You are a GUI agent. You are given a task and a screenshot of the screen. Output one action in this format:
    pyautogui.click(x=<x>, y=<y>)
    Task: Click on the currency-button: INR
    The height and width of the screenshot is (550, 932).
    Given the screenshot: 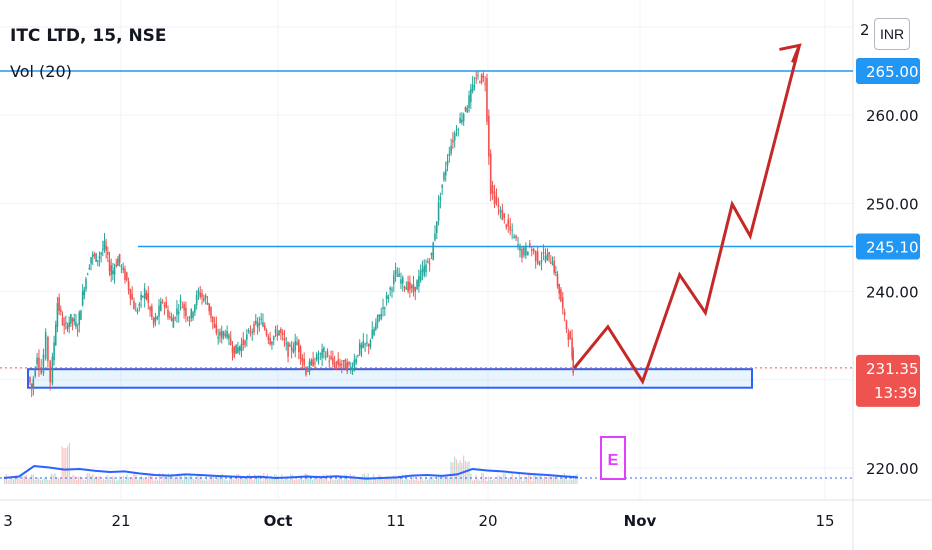 What is the action you would take?
    pyautogui.click(x=892, y=34)
    